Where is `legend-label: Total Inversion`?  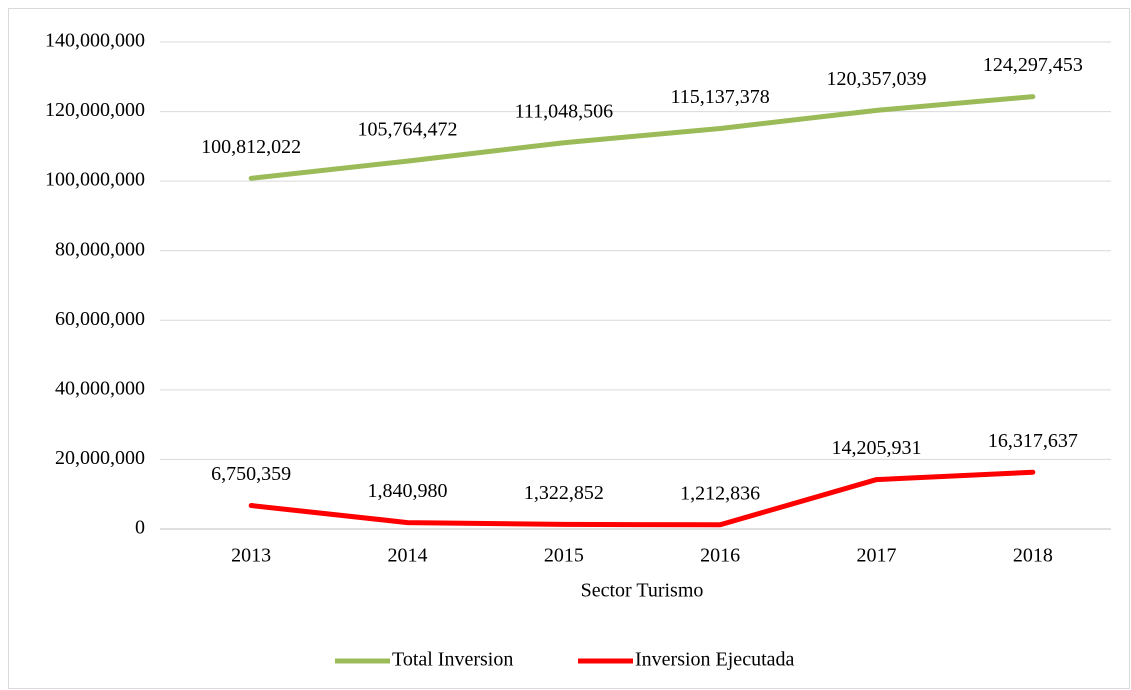 legend-label: Total Inversion is located at coordinates (452, 660).